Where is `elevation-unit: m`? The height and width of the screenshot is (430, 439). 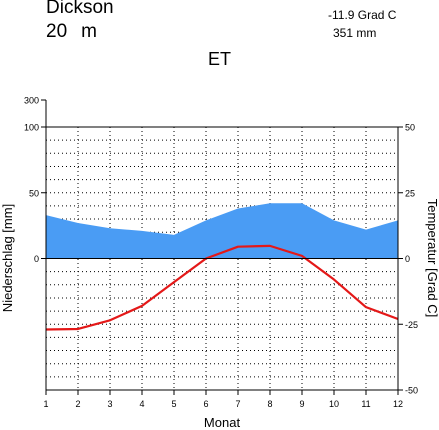
elevation-unit: m is located at coordinates (89, 31).